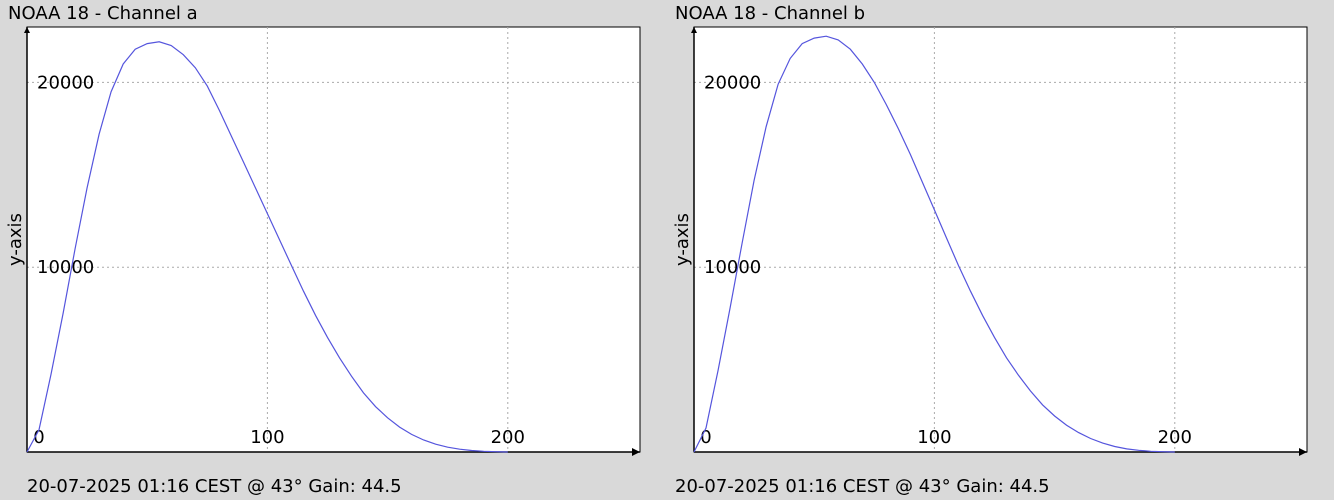  Describe the element at coordinates (103, 13) in the screenshot. I see `chart-a-title: NOAA 18 - Channel a` at that location.